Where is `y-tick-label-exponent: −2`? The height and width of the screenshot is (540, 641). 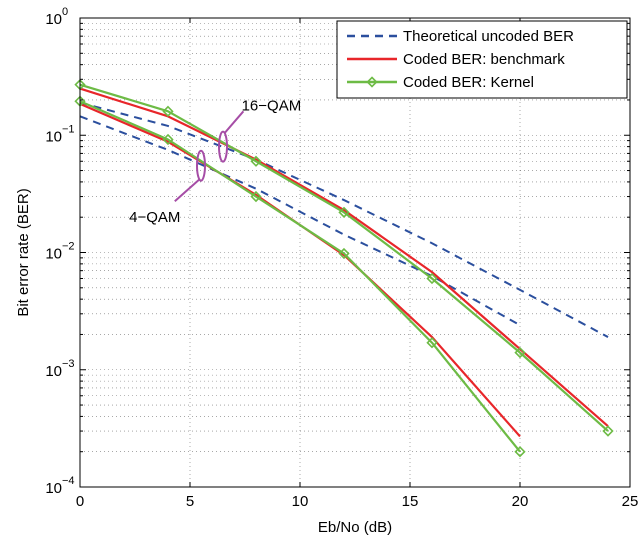 y-tick-label-exponent: −2 is located at coordinates (68, 247).